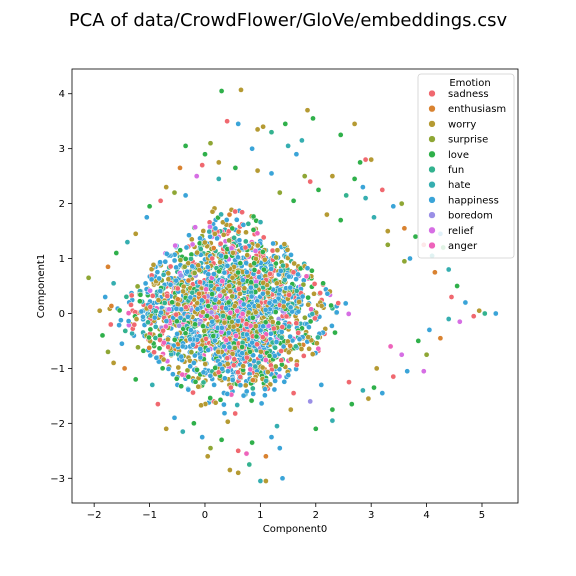  I want to click on legend-label-enthusiasm: enthusiasm, so click(477, 109).